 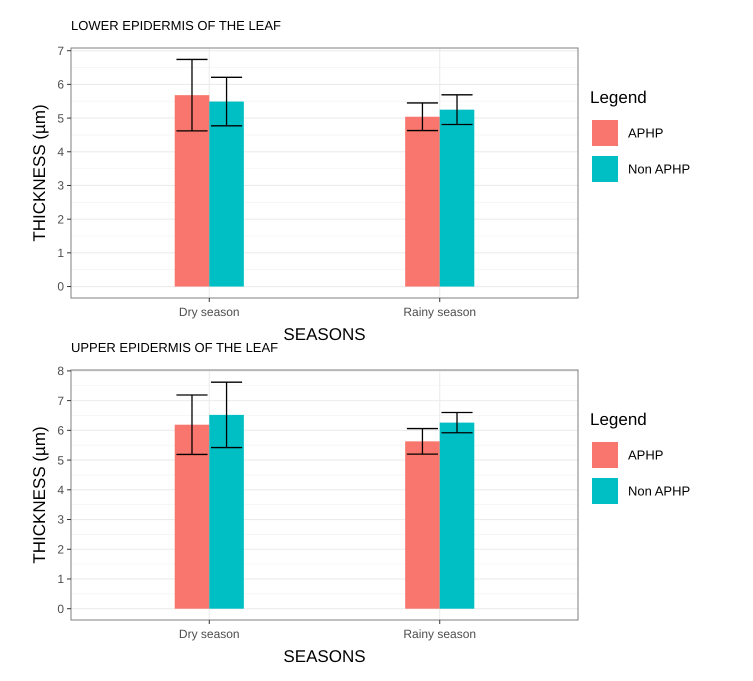 I want to click on y-tick-label: 8, so click(x=60, y=371).